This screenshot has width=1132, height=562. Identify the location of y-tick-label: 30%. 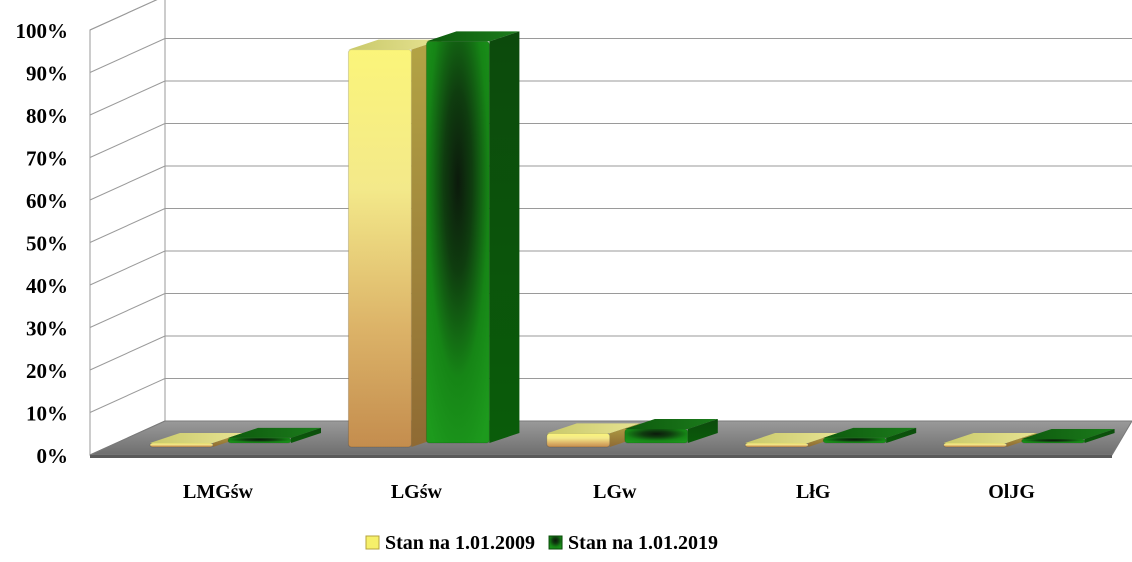
(47, 329).